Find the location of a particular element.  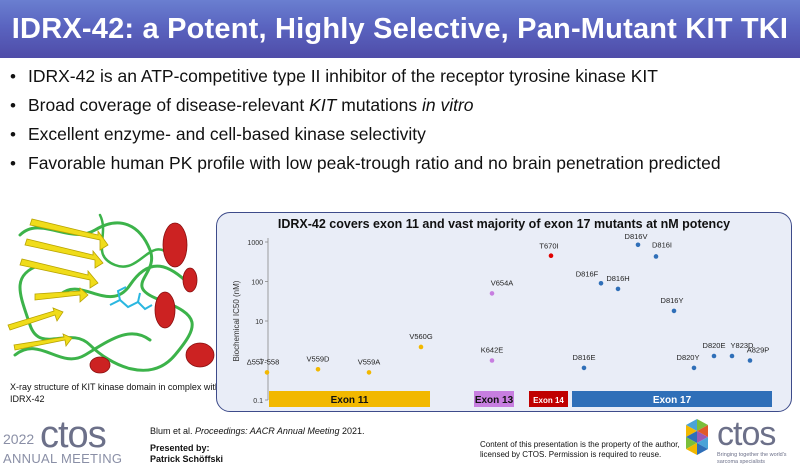

y-tick-label: 0.1 is located at coordinates (258, 401).